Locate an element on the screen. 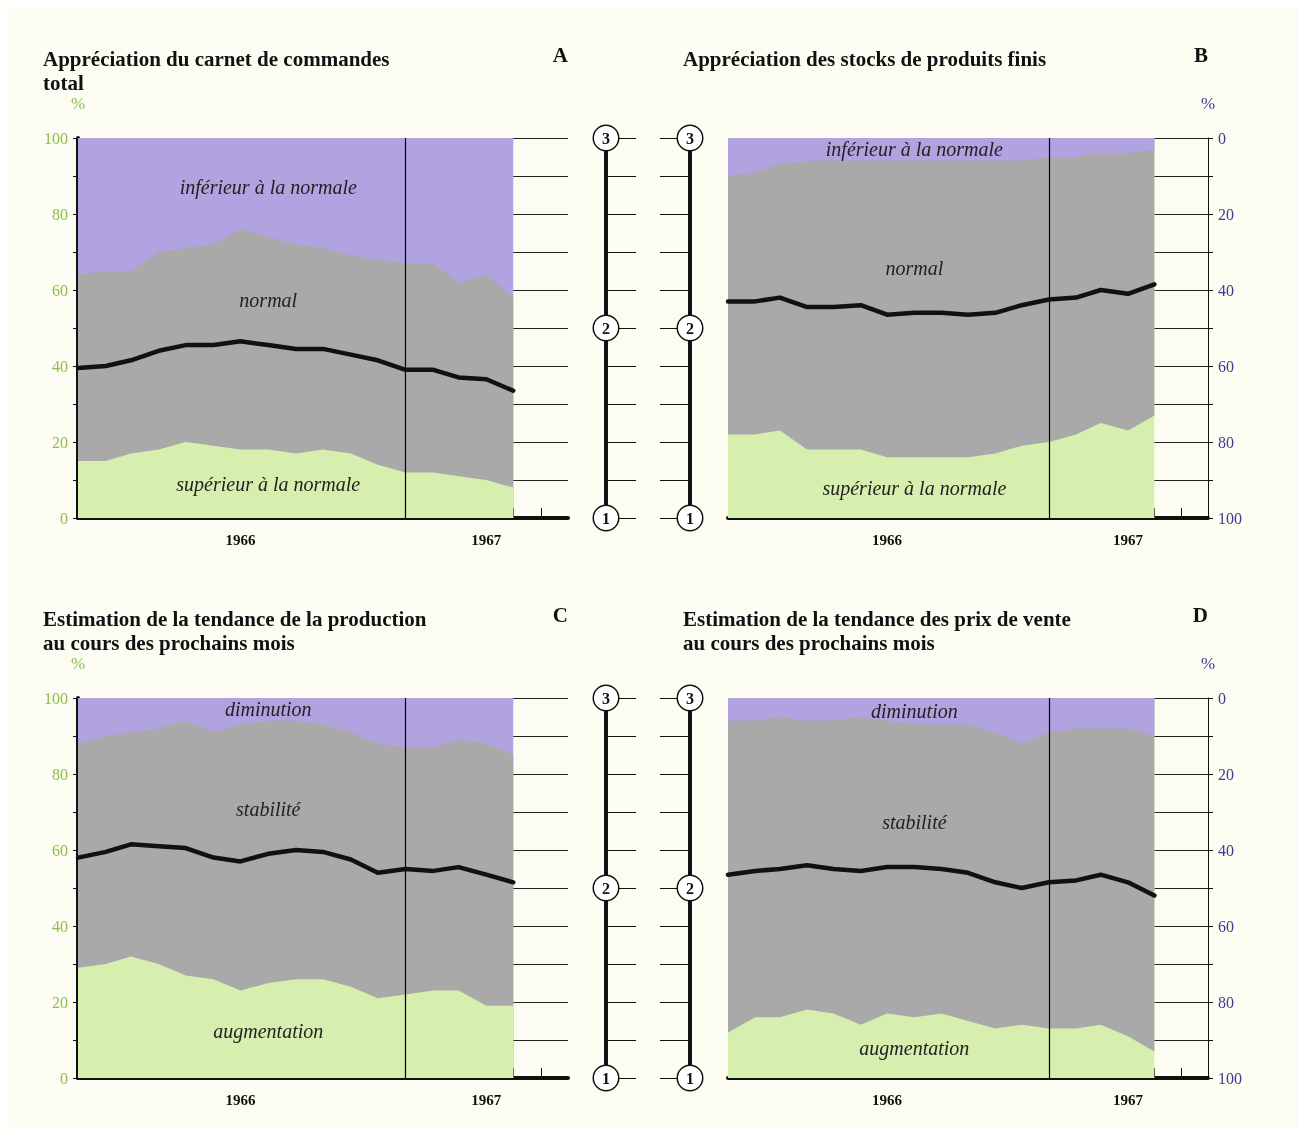  text: A is located at coordinates (560, 54).